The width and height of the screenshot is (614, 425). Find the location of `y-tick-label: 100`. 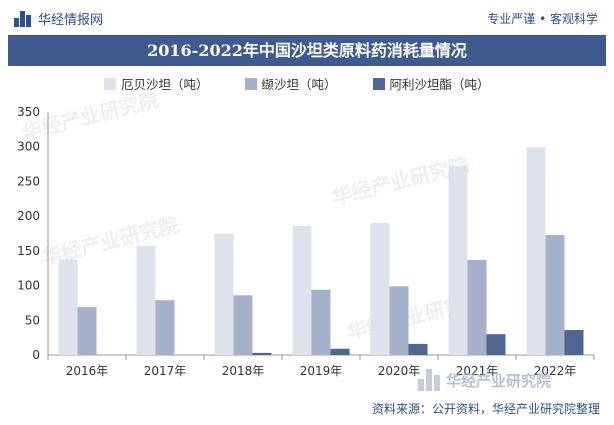

y-tick-label: 100 is located at coordinates (28, 286).